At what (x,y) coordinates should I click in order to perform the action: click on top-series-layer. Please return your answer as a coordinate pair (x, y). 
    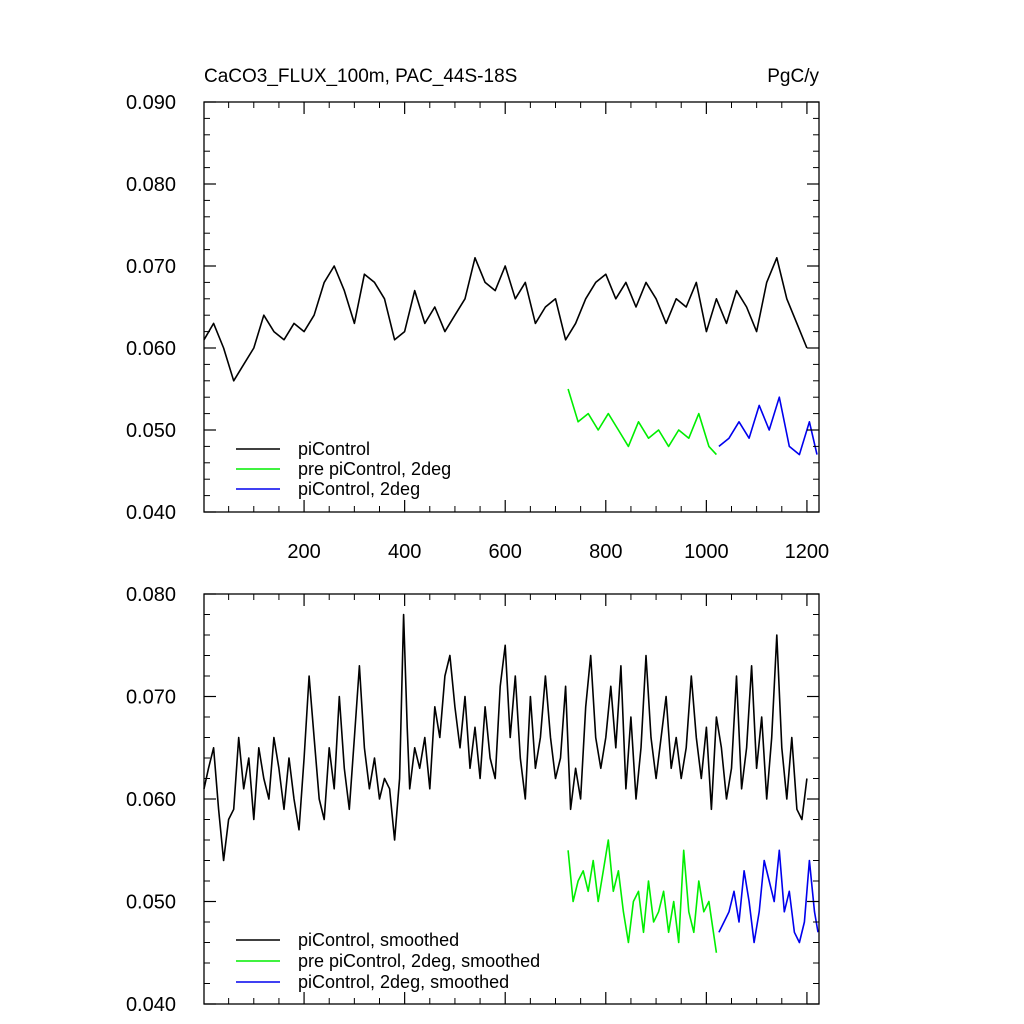
    Looking at the image, I should click on (510, 356).